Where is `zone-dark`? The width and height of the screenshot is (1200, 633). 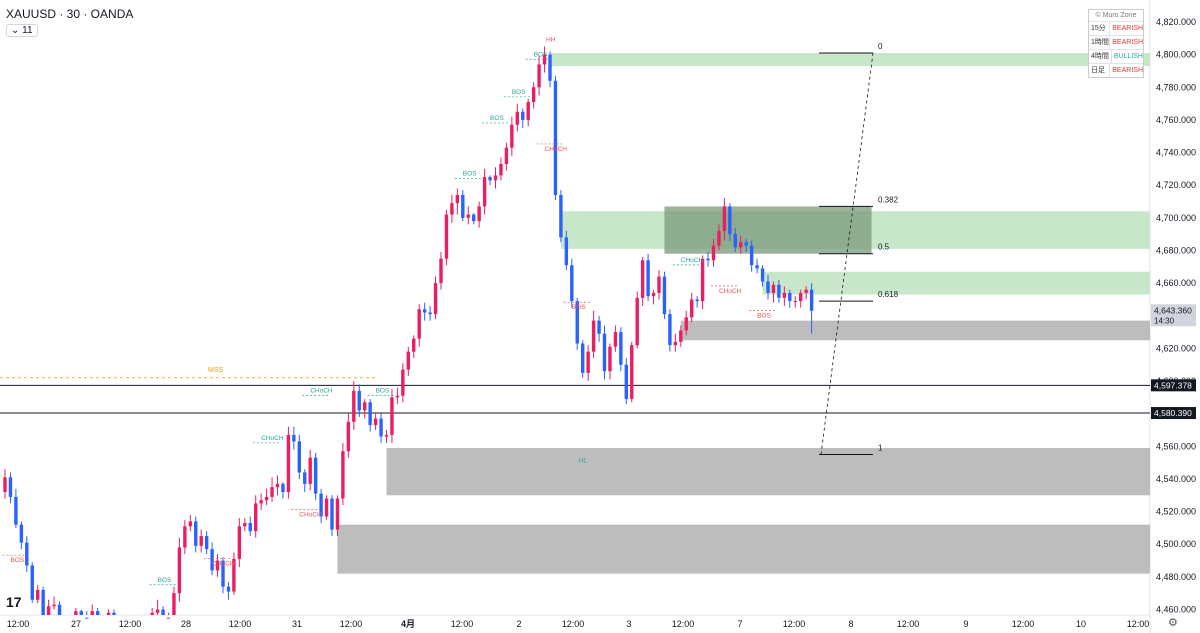
zone-dark is located at coordinates (768, 230).